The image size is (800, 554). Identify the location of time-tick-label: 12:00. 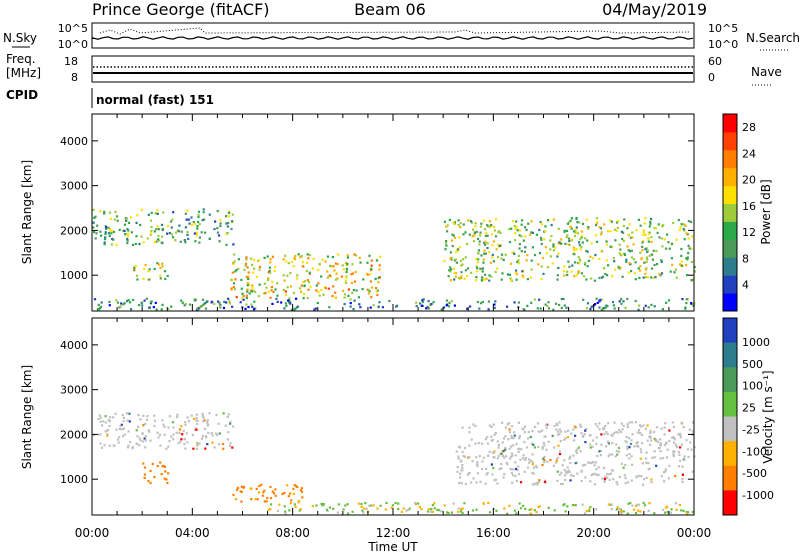
(393, 533).